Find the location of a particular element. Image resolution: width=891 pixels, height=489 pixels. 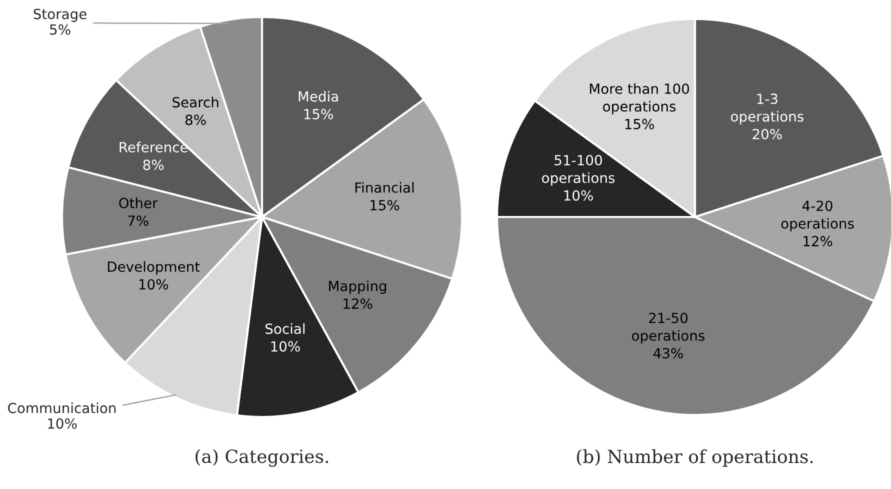

slice-label: Search is located at coordinates (195, 102).